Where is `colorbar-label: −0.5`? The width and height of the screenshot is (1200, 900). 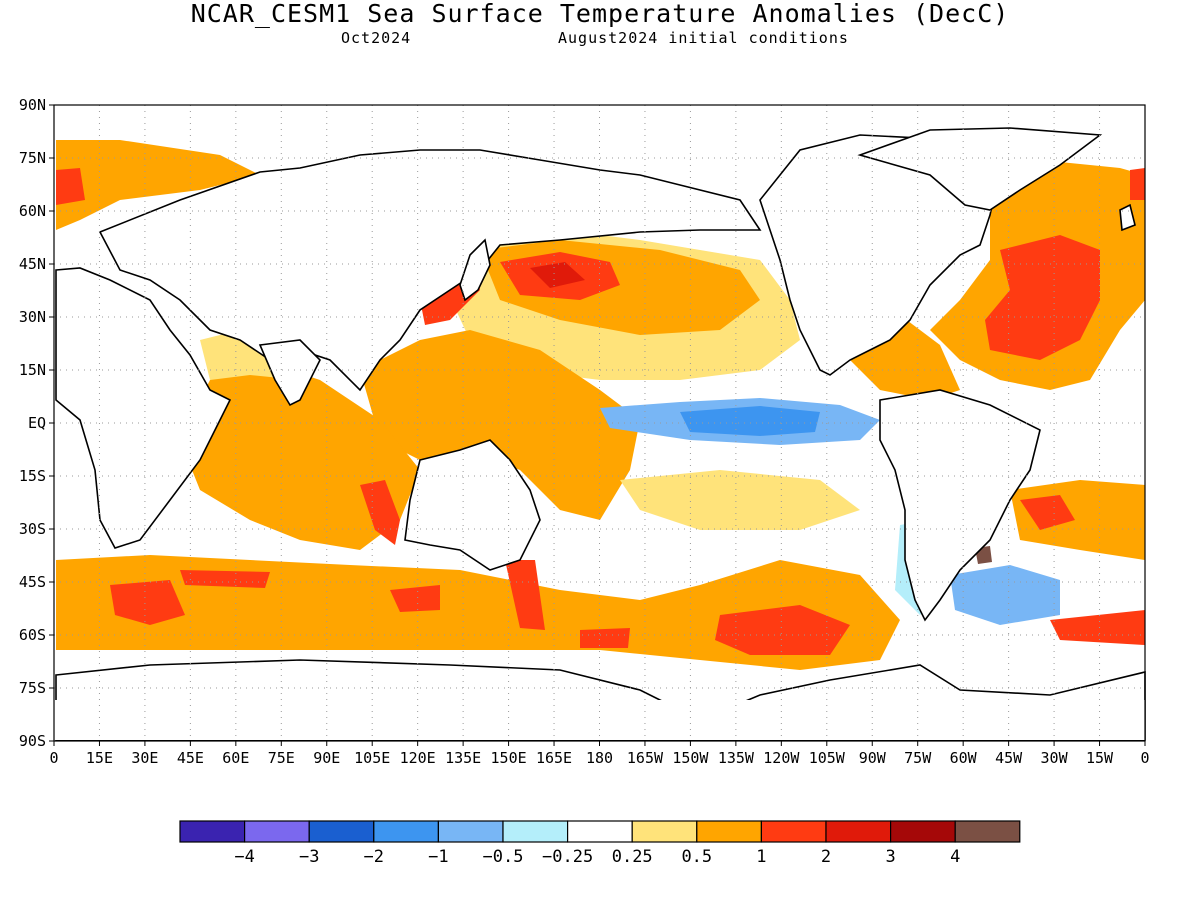
colorbar-label: −0.5 is located at coordinates (503, 857).